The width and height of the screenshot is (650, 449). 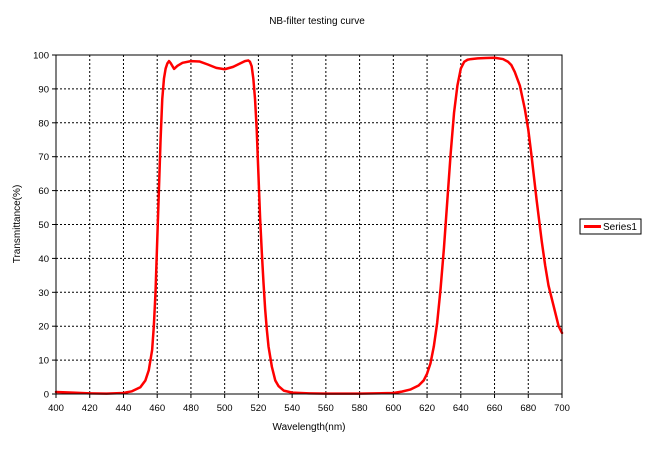 What do you see at coordinates (317, 21) in the screenshot?
I see `chart-title: NB-filter testing curve` at bounding box center [317, 21].